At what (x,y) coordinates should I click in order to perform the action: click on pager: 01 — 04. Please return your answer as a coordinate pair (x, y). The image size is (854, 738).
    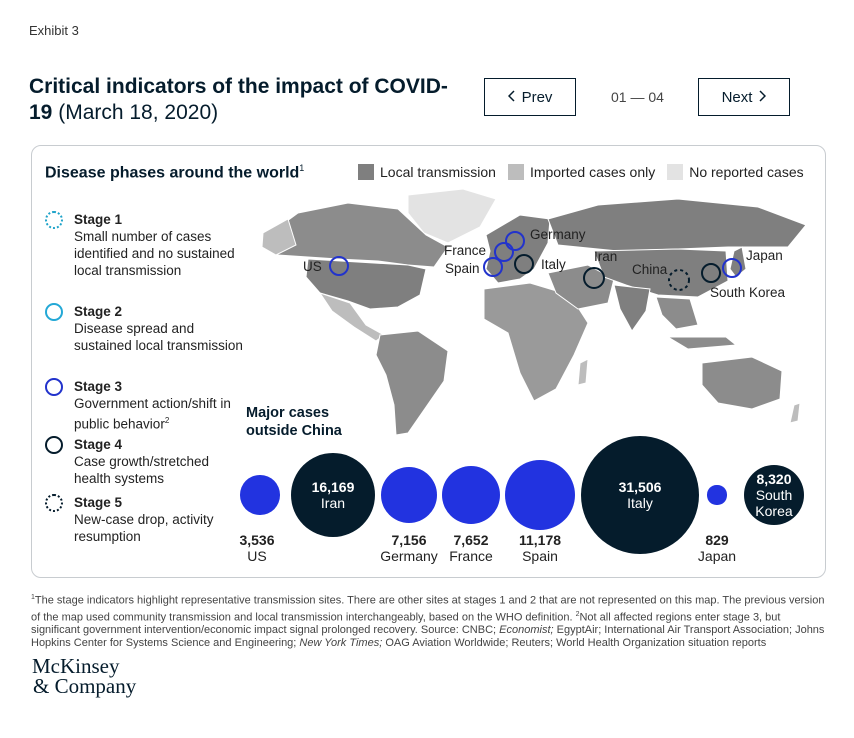
    Looking at the image, I should click on (637, 97).